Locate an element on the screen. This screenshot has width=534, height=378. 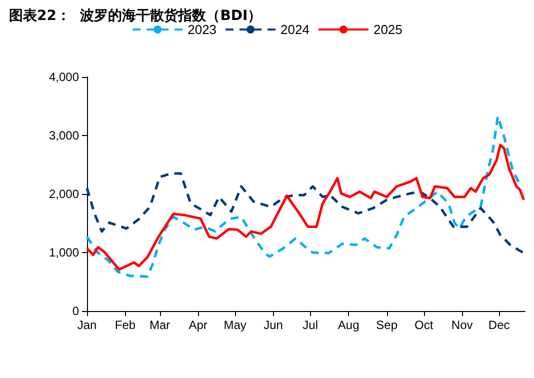
legend-label: 2025 is located at coordinates (387, 29).